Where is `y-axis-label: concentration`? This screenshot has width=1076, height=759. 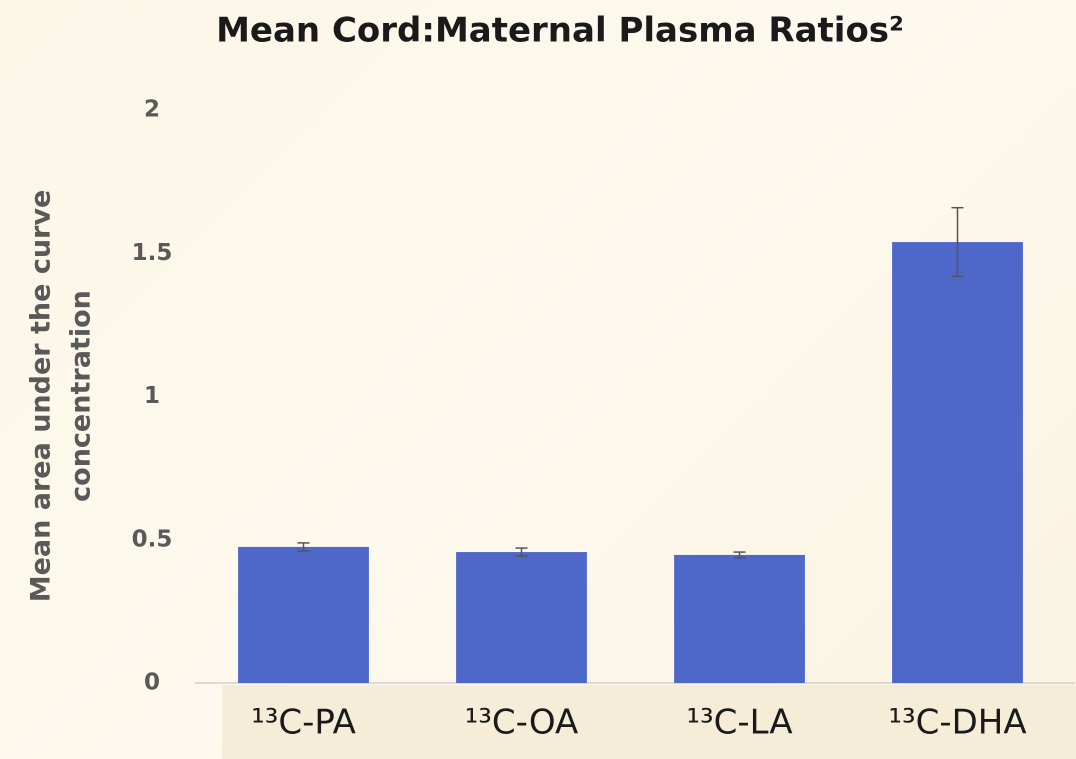
y-axis-label: concentration is located at coordinates (81, 396).